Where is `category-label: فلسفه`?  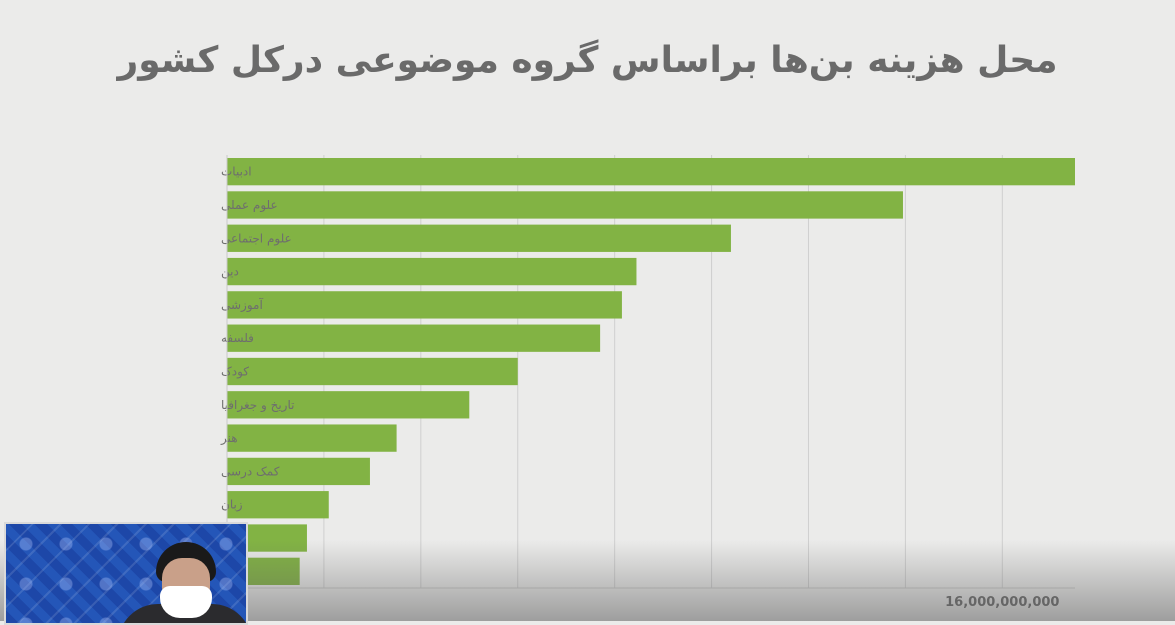 category-label: فلسفه is located at coordinates (237, 338).